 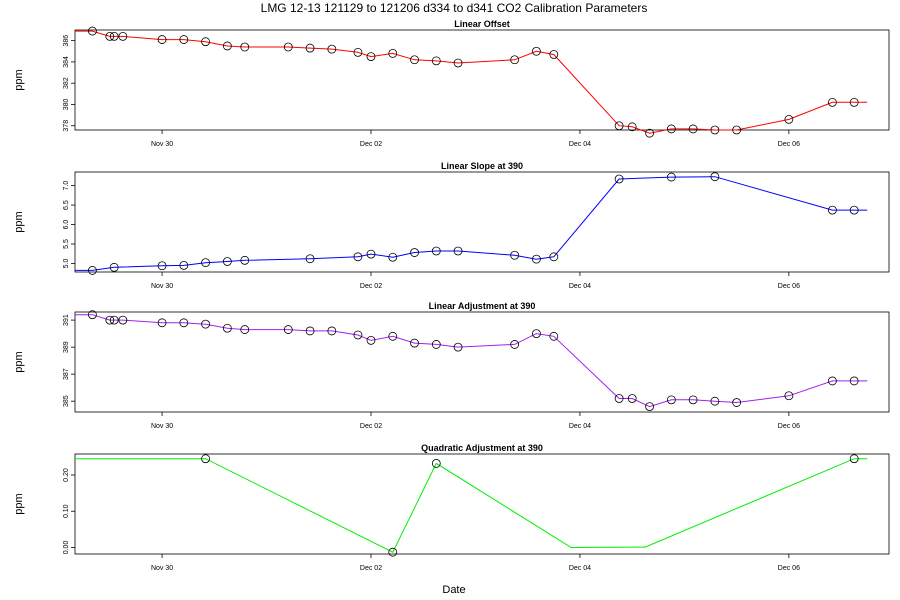 What do you see at coordinates (482, 448) in the screenshot?
I see `panel-title: Quadratic Adjustment at 390` at bounding box center [482, 448].